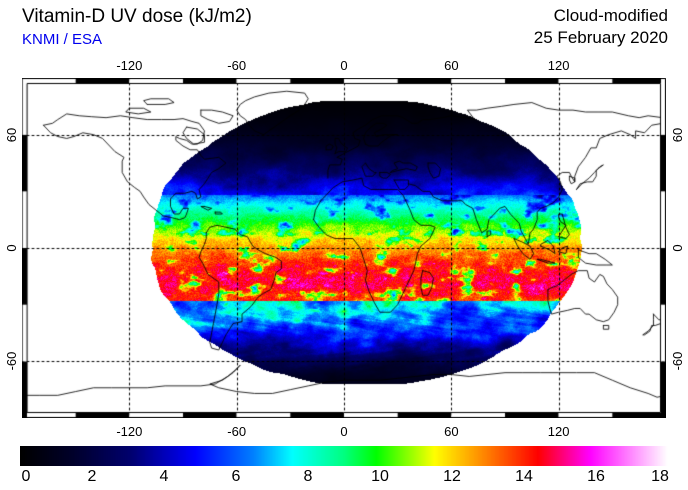  I want to click on lon-tick-bottom-0: 0, so click(344, 431).